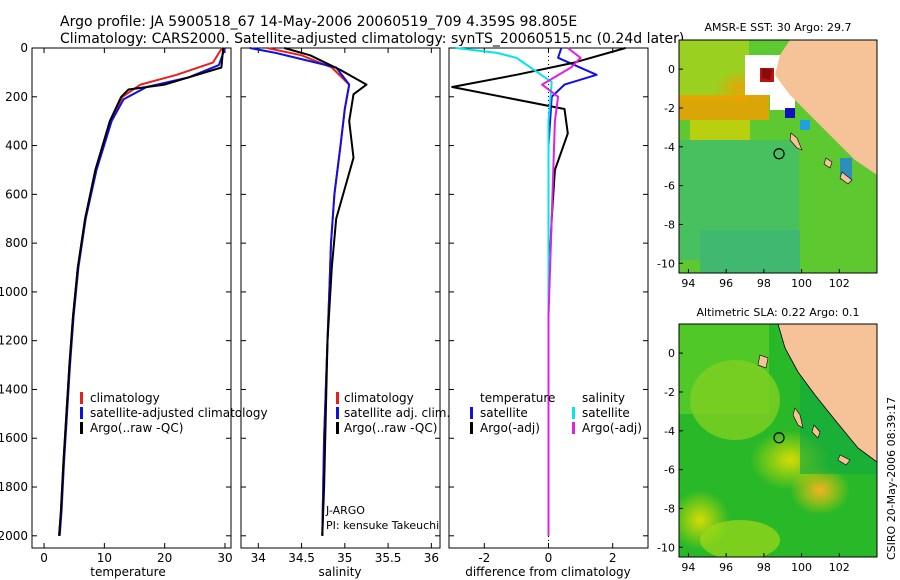 This screenshot has height=580, width=900. I want to click on y-tick-label: 2000, so click(14, 536).